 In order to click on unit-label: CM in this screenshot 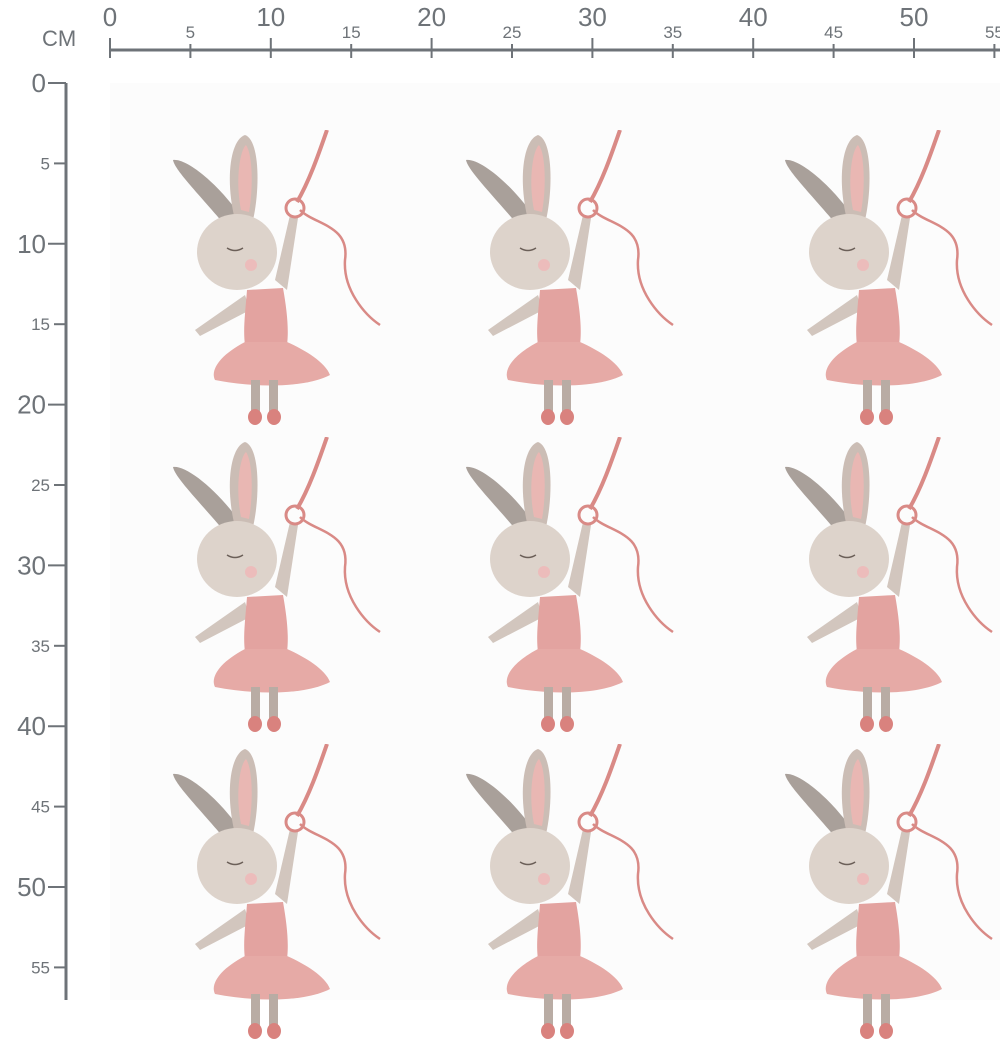, I will do `click(59, 38)`.